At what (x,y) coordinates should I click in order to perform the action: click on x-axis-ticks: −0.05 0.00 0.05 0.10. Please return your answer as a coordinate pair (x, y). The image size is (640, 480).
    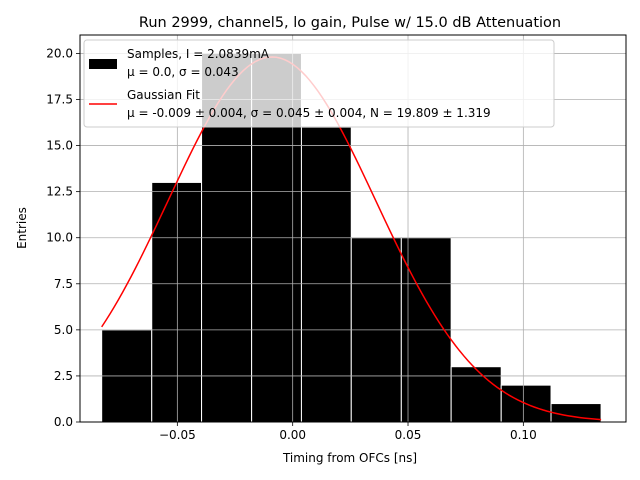
    Looking at the image, I should click on (348, 432).